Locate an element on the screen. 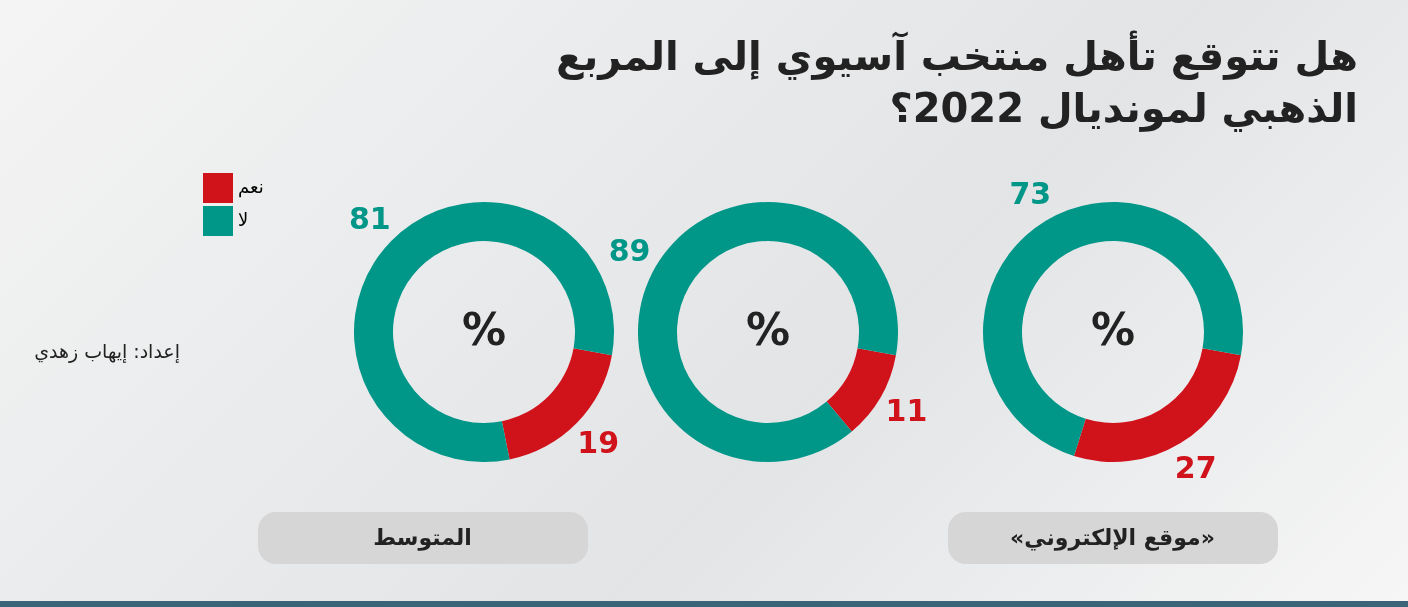 Image resolution: width=1408 pixels, height=607 pixels. text: هل تتوقع تأهل منتخب آسيوي إلى المربع الذهبي لمونديال 2022؟ is located at coordinates (956, 82).